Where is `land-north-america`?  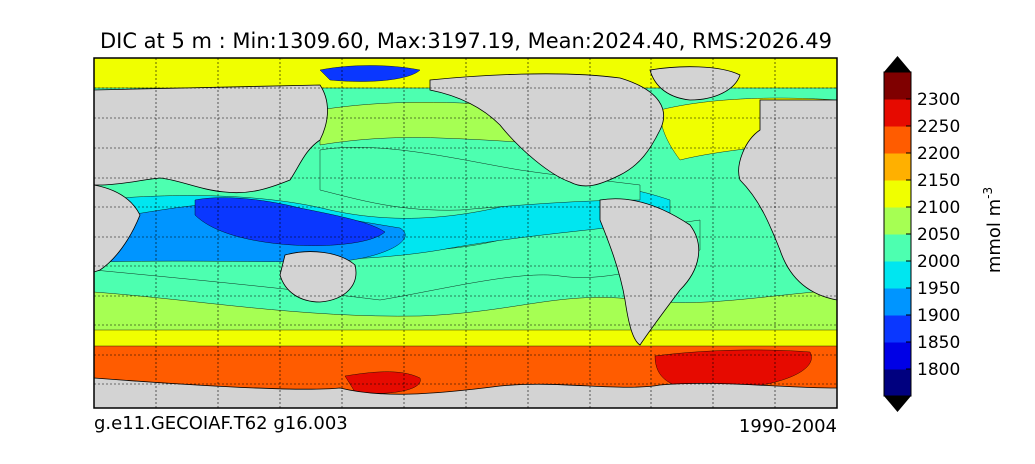 land-north-america is located at coordinates (546, 130).